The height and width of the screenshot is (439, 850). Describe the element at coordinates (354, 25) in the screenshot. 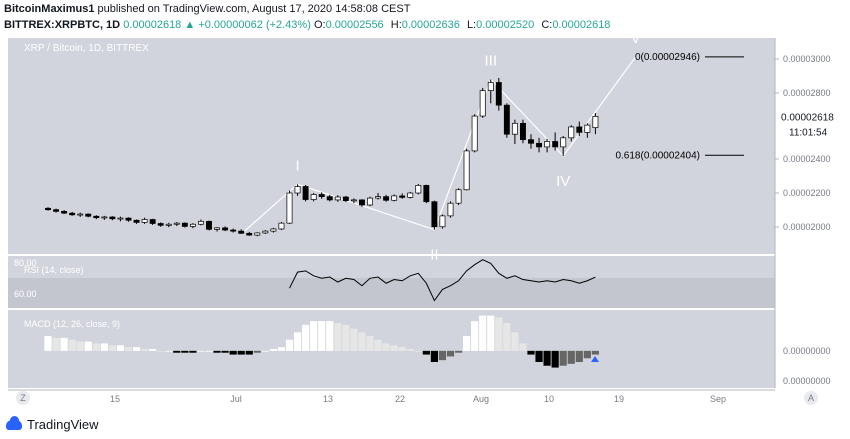

I see `open-value: 0.00002556` at that location.